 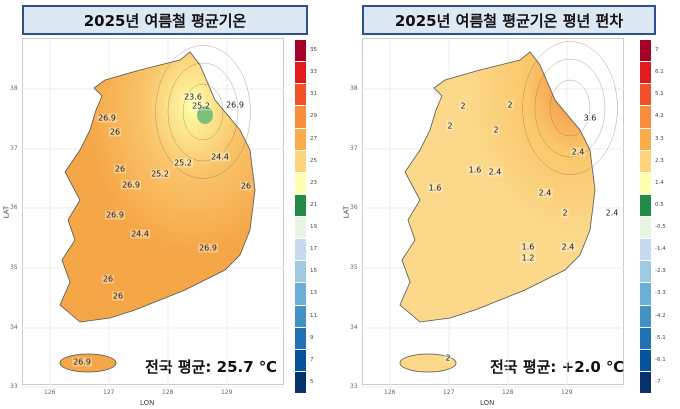 What do you see at coordinates (660, 359) in the screenshot?
I see `colorbar-label: -6.1` at bounding box center [660, 359].